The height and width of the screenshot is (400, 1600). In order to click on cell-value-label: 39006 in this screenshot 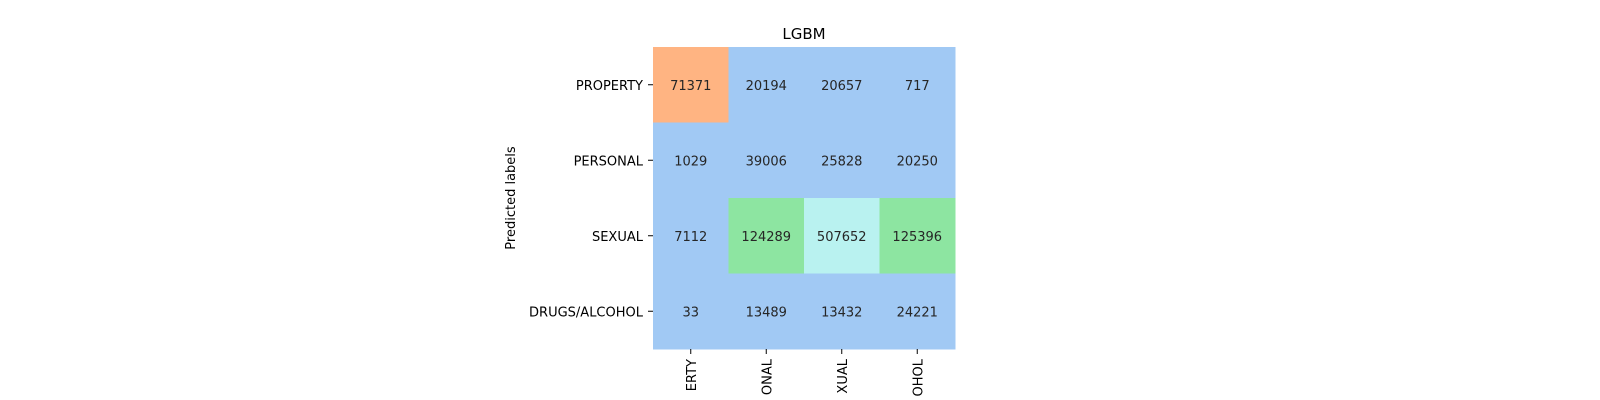, I will do `click(766, 161)`.